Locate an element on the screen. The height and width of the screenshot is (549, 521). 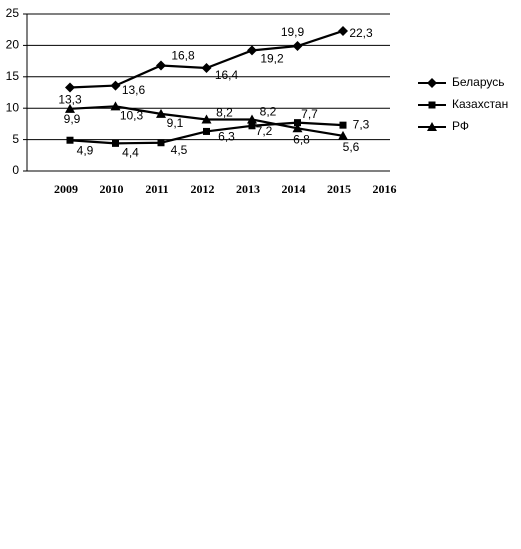
data-label: 19,9 is located at coordinates (293, 32).